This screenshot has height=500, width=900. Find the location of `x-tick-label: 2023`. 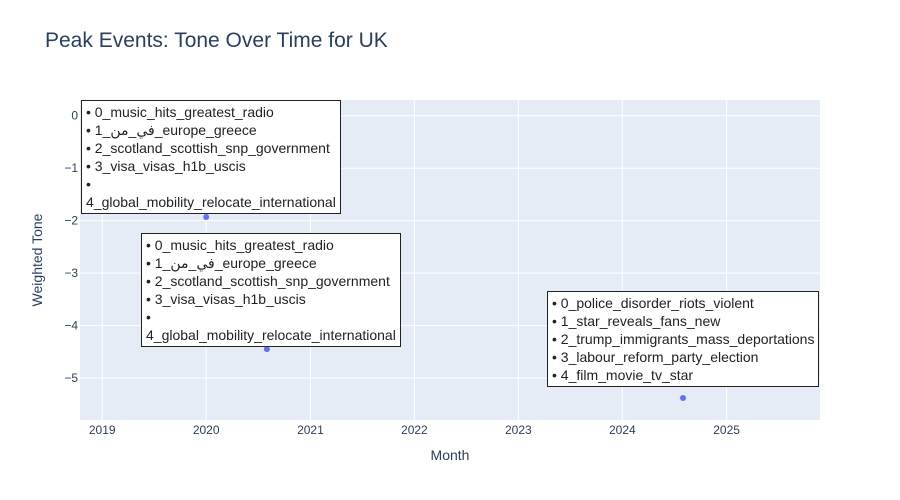

x-tick-label: 2023 is located at coordinates (518, 430).